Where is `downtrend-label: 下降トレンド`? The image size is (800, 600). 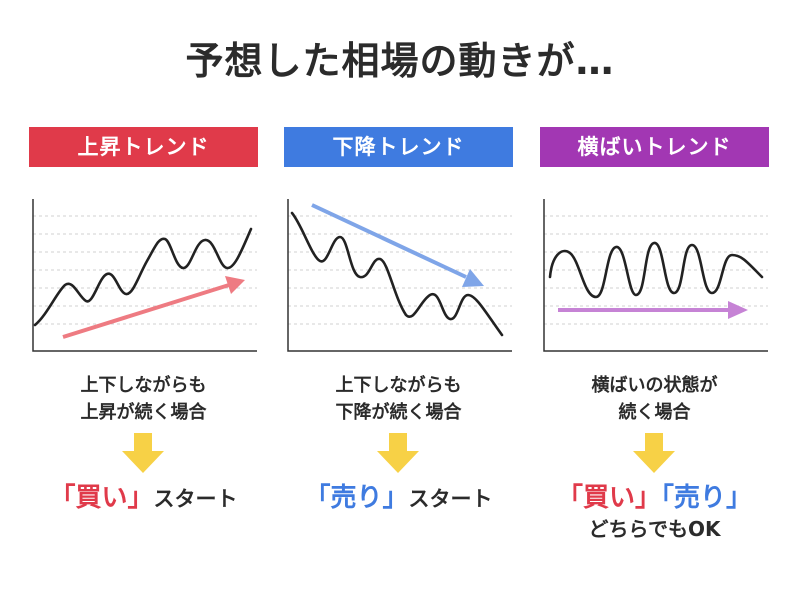
downtrend-label: 下降トレンド is located at coordinates (398, 147).